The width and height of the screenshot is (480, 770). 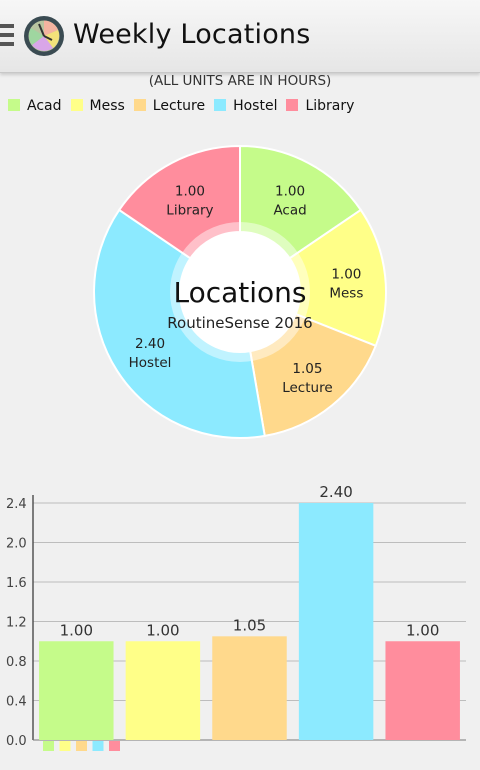 What do you see at coordinates (307, 369) in the screenshot?
I see `pie-value-label: 1.05` at bounding box center [307, 369].